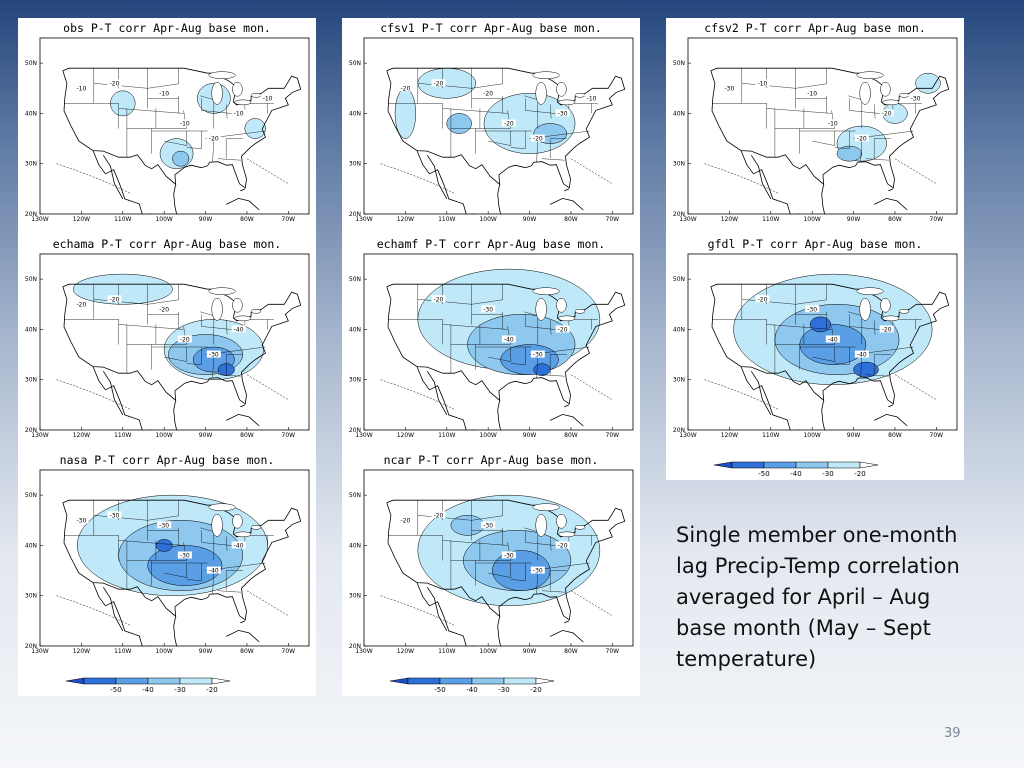 The image size is (1024, 768). What do you see at coordinates (179, 690) in the screenshot?
I see `legend-label: -30` at bounding box center [179, 690].